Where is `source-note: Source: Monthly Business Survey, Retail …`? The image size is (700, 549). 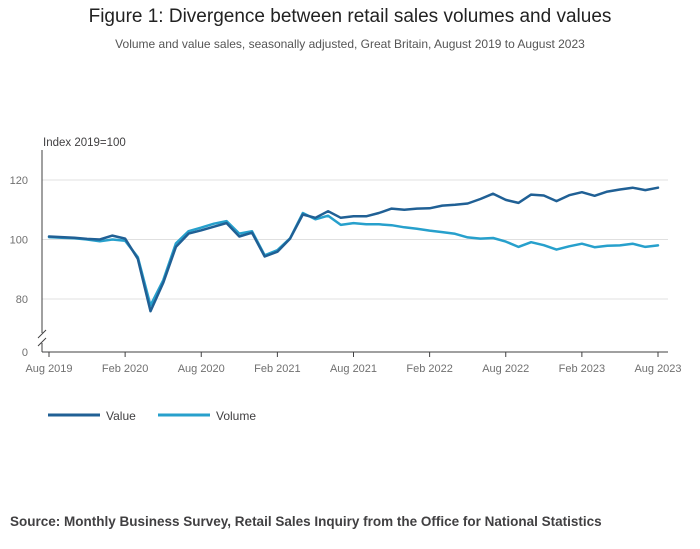 source-note: Source: Monthly Business Survey, Retail … is located at coordinates (306, 521).